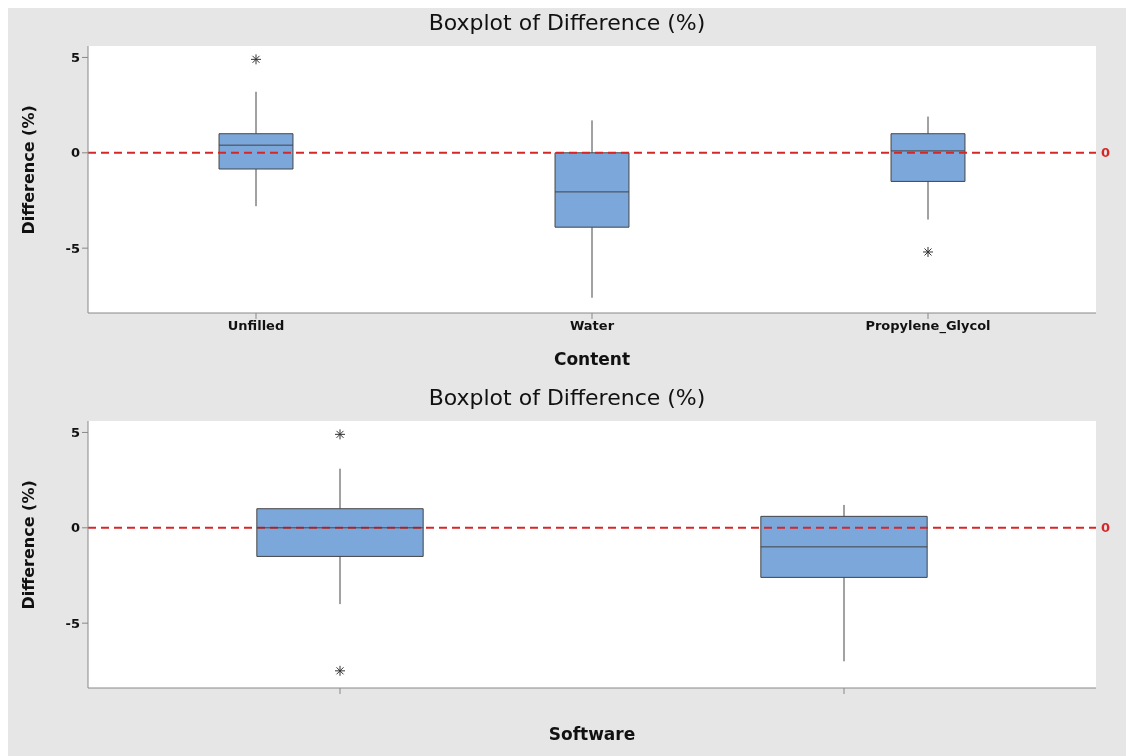  Describe the element at coordinates (592, 326) in the screenshot. I see `x-tick-label: Water` at that location.